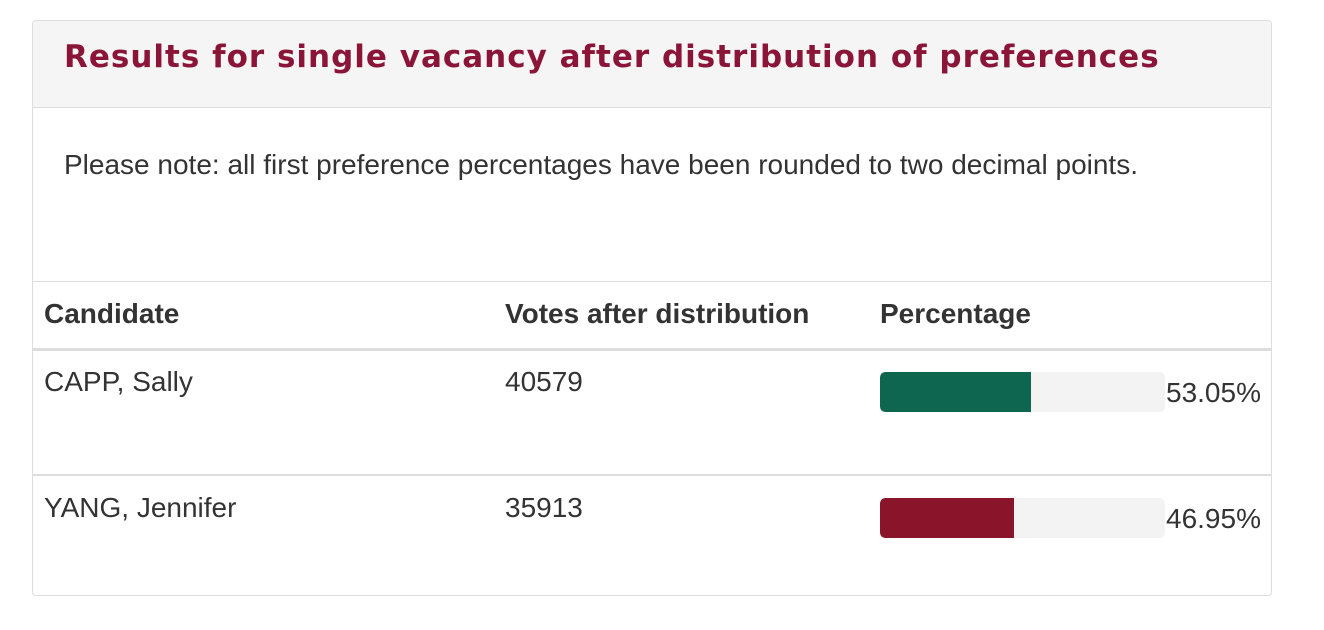 The width and height of the screenshot is (1324, 630). What do you see at coordinates (1213, 392) in the screenshot?
I see `percentage-label: 53.05%` at bounding box center [1213, 392].